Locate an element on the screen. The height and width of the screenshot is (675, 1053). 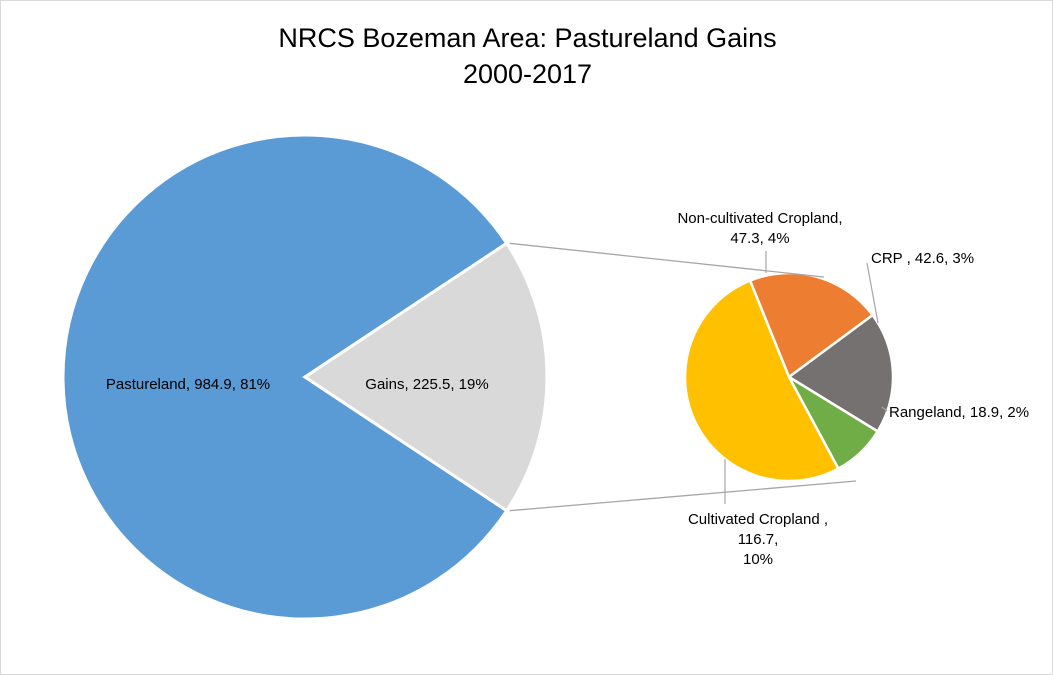
chart-title: NRCS Bozeman Area: Pastureland Gains is located at coordinates (527, 38).